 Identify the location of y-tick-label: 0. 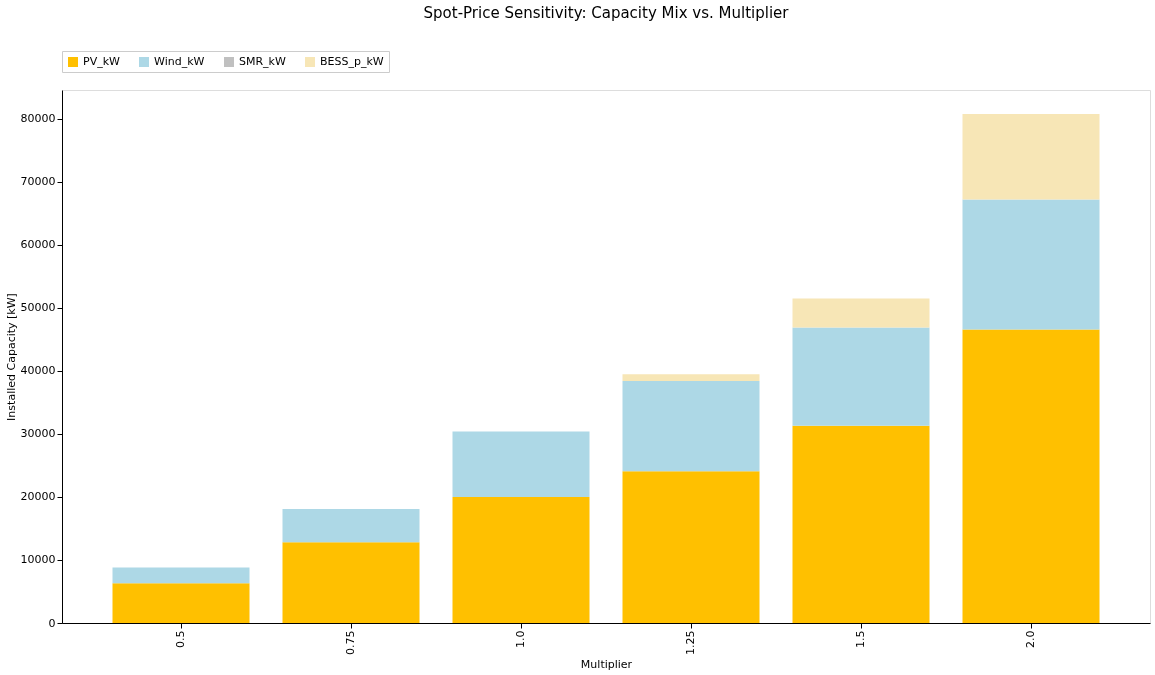
(52, 623).